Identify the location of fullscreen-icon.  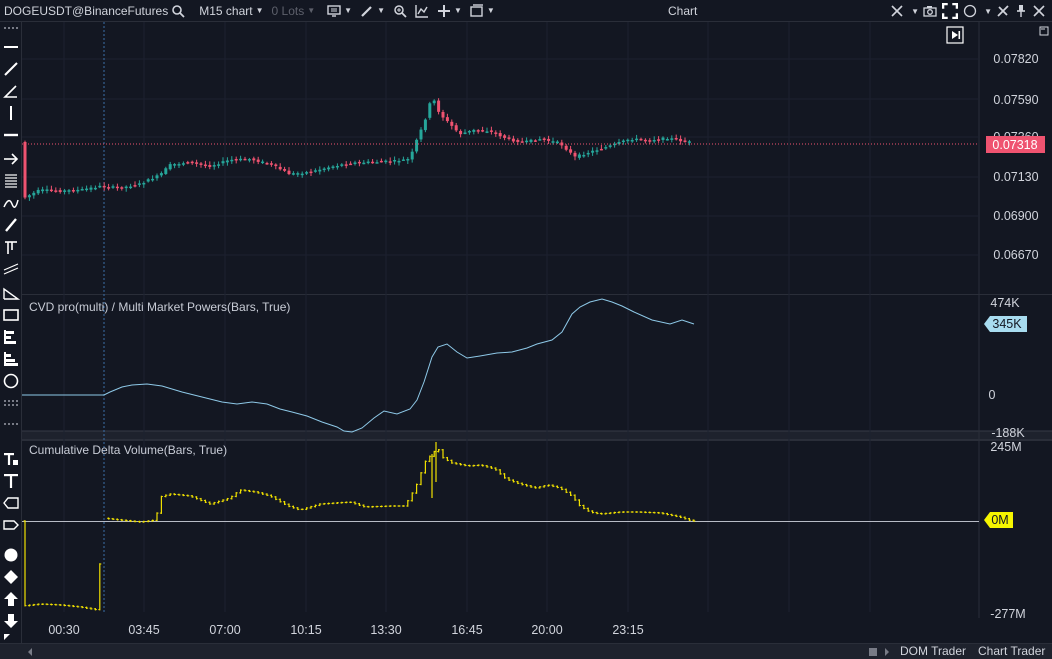
(950, 11).